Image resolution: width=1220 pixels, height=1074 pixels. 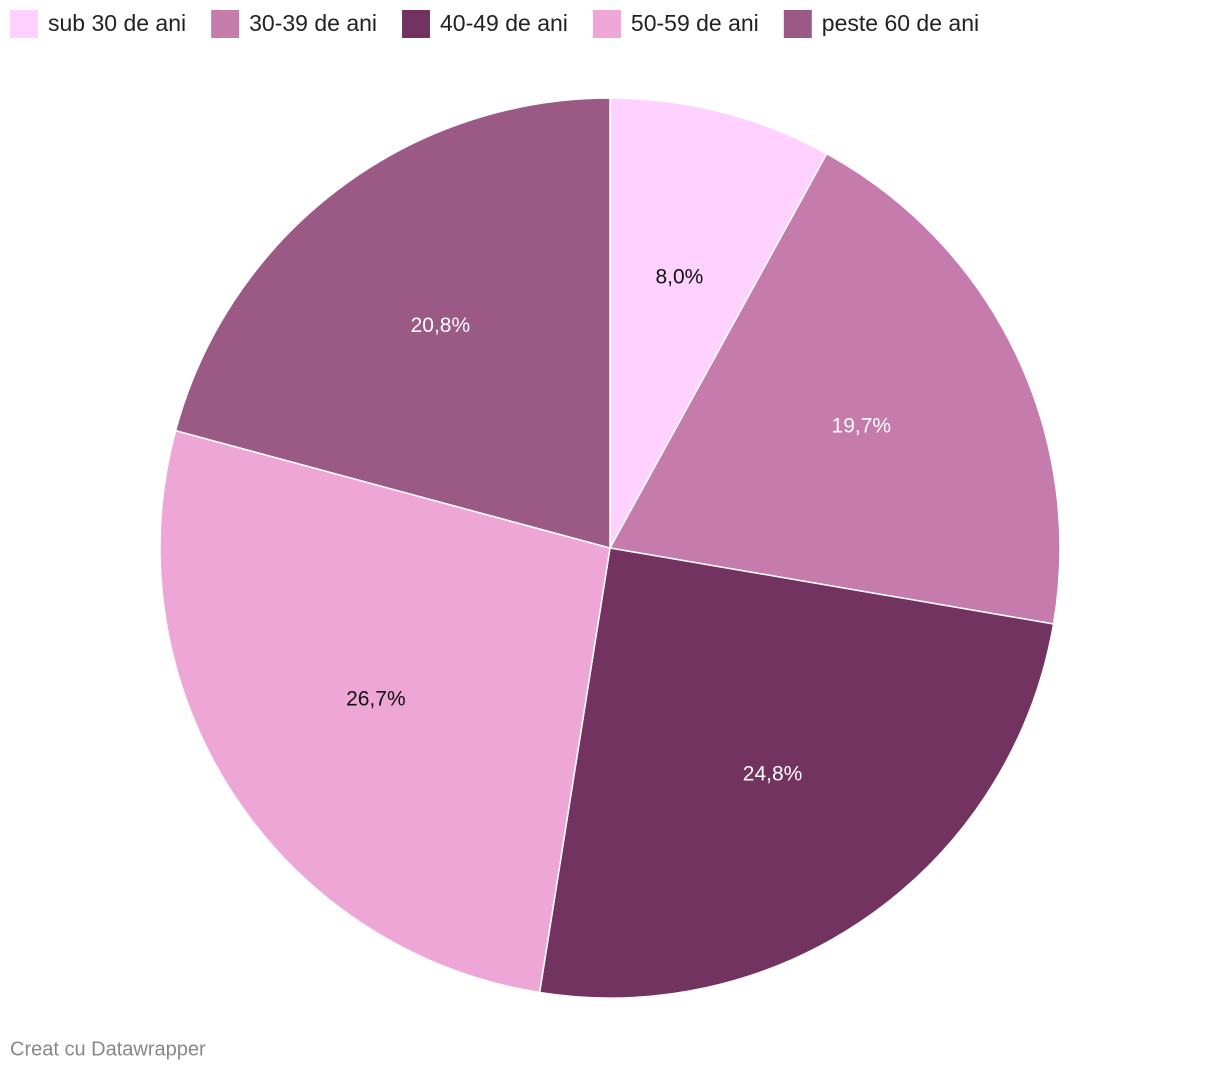 I want to click on legend-label: sub 30 de ani, so click(x=117, y=23).